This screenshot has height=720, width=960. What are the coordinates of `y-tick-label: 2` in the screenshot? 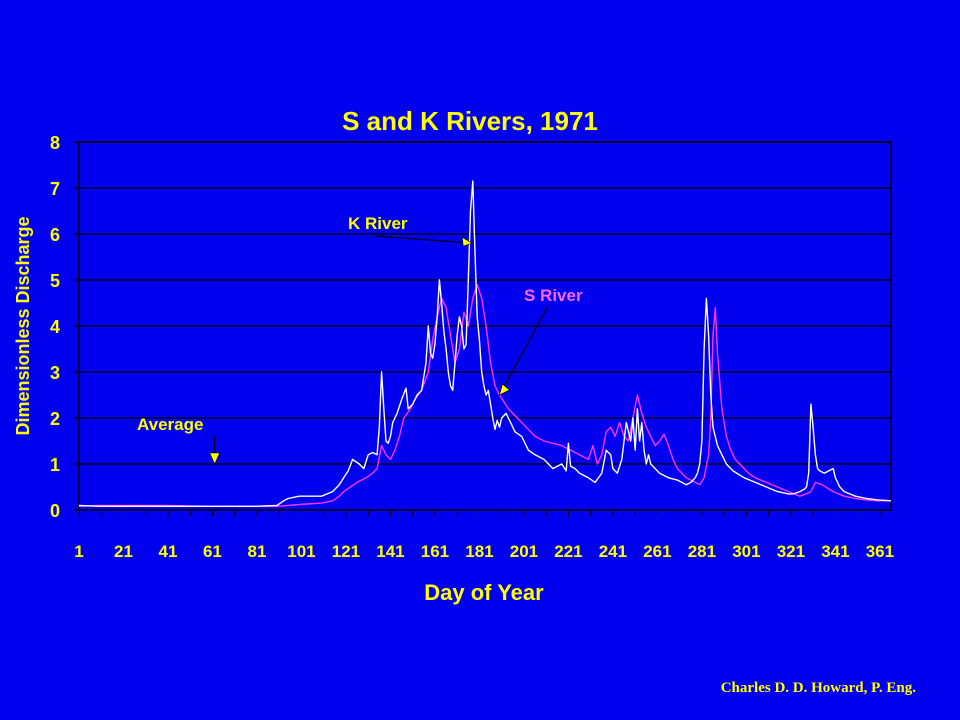 It's located at (55, 419).